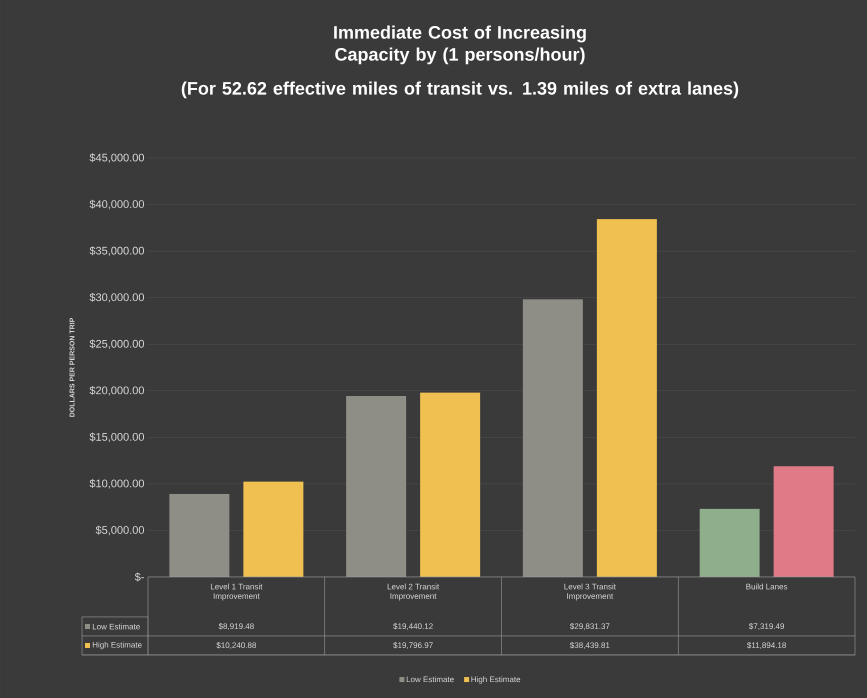 The height and width of the screenshot is (698, 867). I want to click on y-tick-label: $35,000.00, so click(117, 251).